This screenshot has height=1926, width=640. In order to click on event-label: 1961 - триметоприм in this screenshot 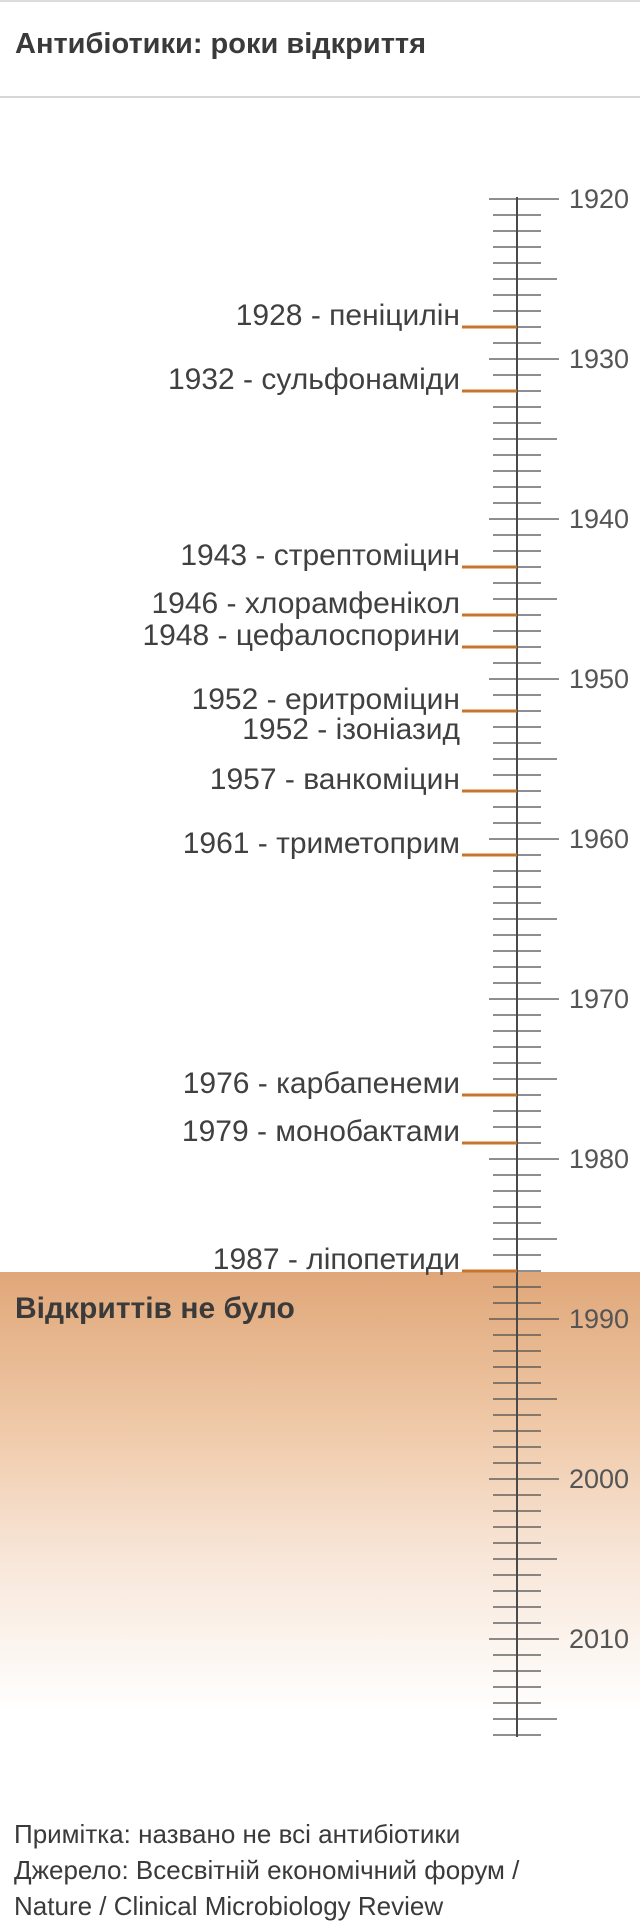, I will do `click(321, 843)`.